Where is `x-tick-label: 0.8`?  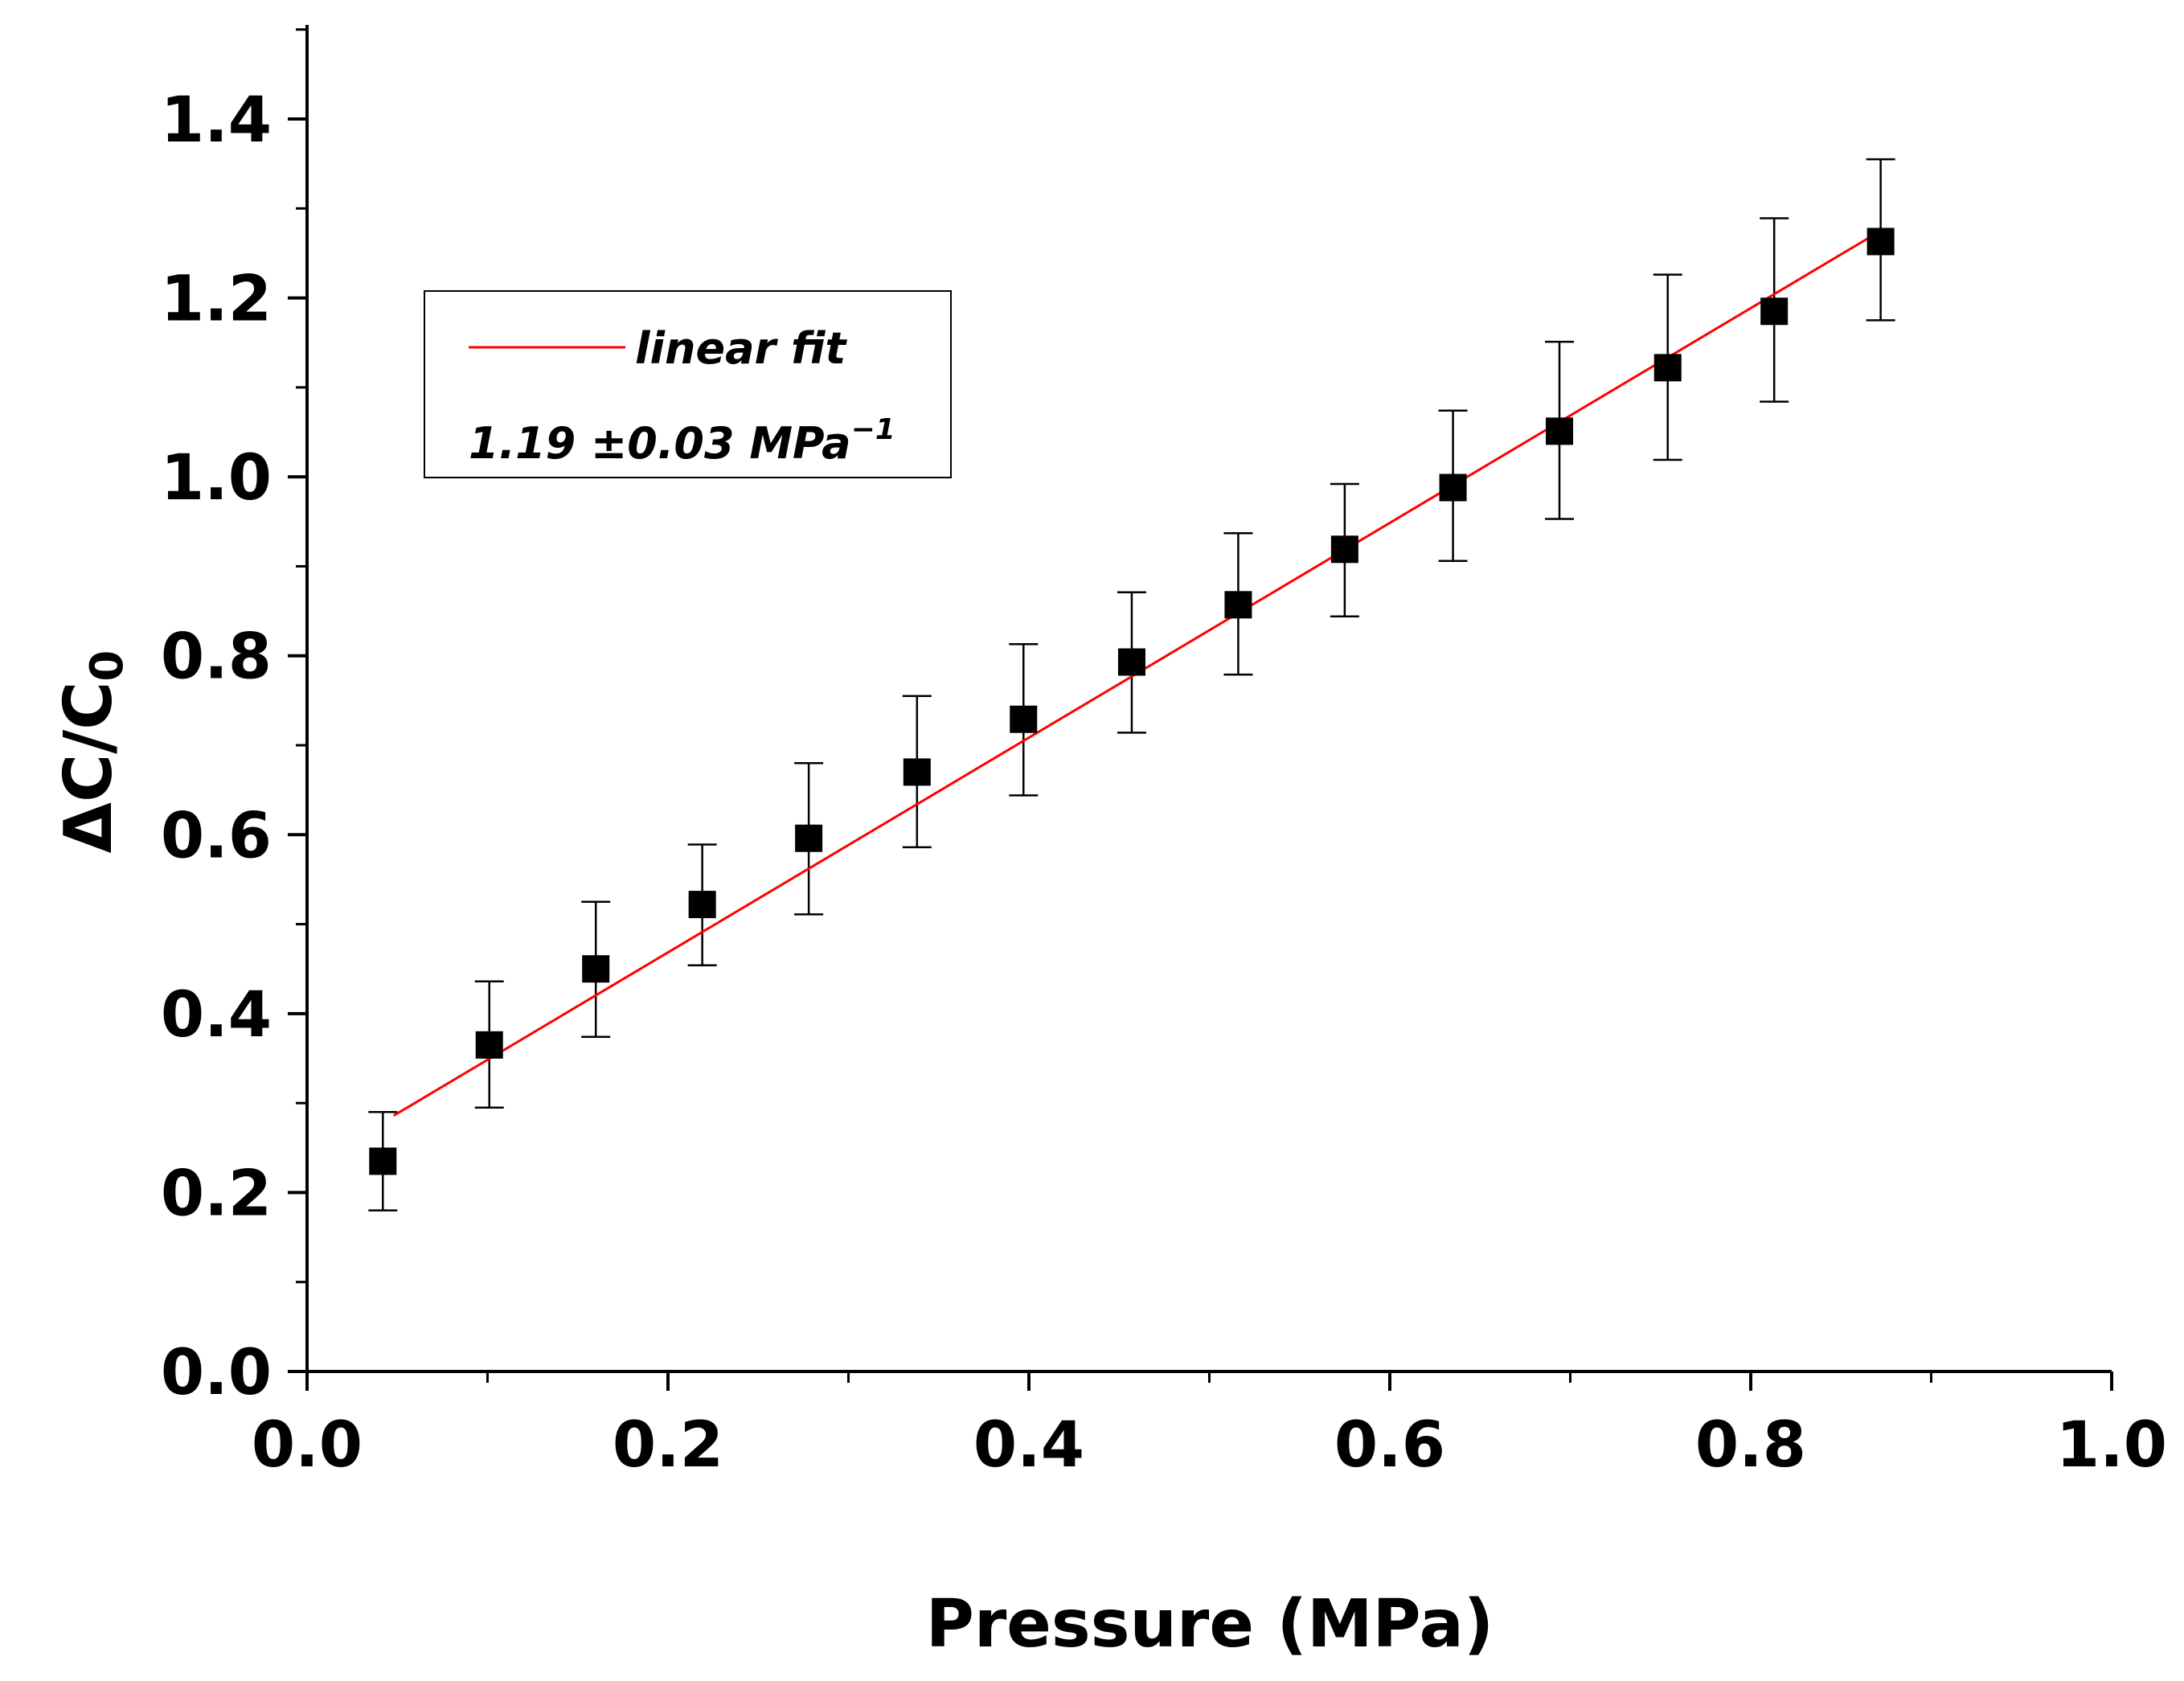 x-tick-label: 0.8 is located at coordinates (1750, 1445).